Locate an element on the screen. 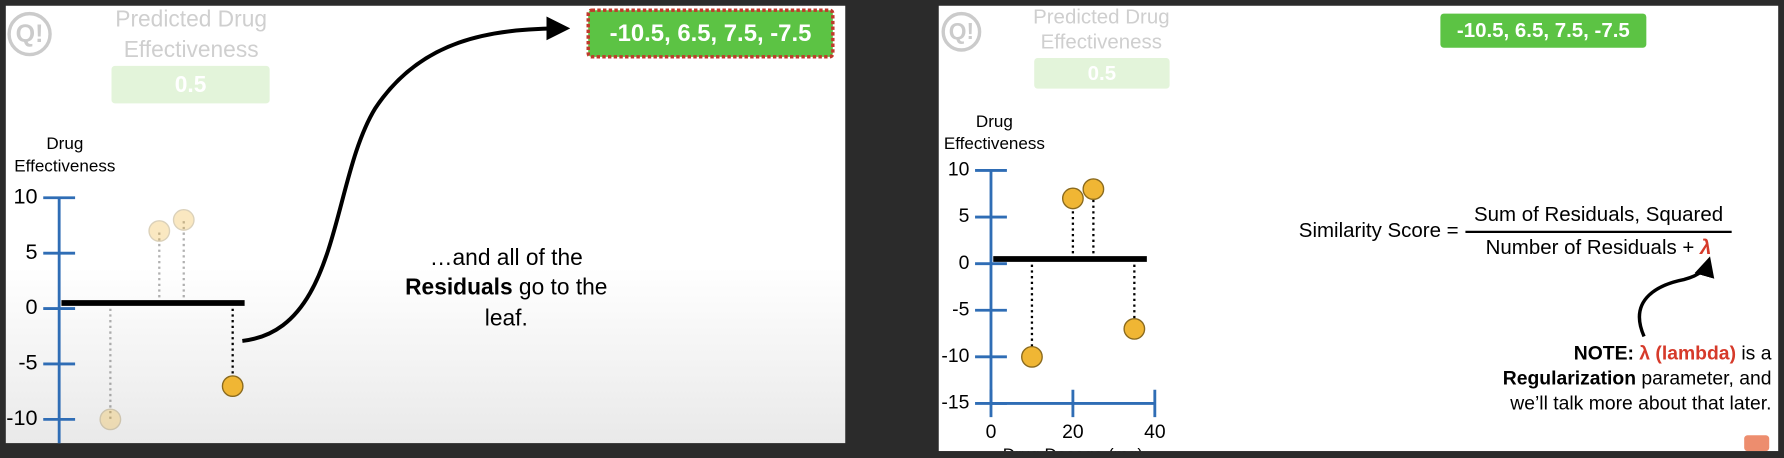 The width and height of the screenshot is (1784, 458). text: Similarity Score = is located at coordinates (1379, 230).